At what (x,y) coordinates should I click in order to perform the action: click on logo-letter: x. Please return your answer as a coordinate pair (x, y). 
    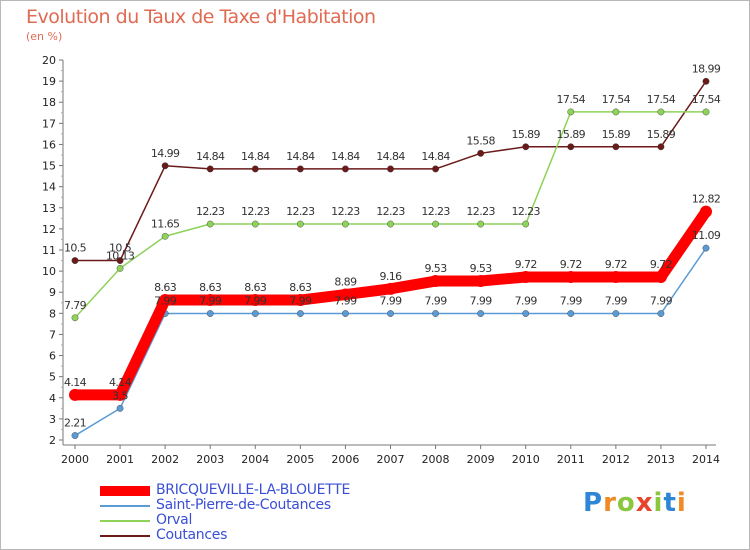
    Looking at the image, I should click on (644, 503).